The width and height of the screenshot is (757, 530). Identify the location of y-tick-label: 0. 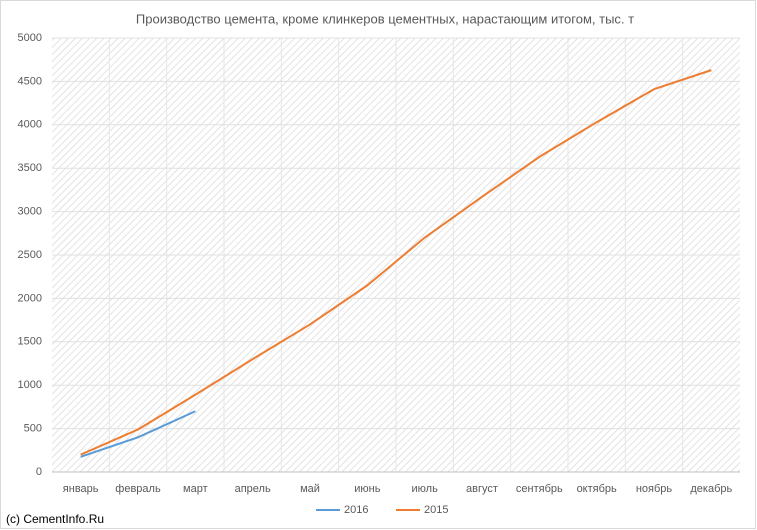
(39, 472).